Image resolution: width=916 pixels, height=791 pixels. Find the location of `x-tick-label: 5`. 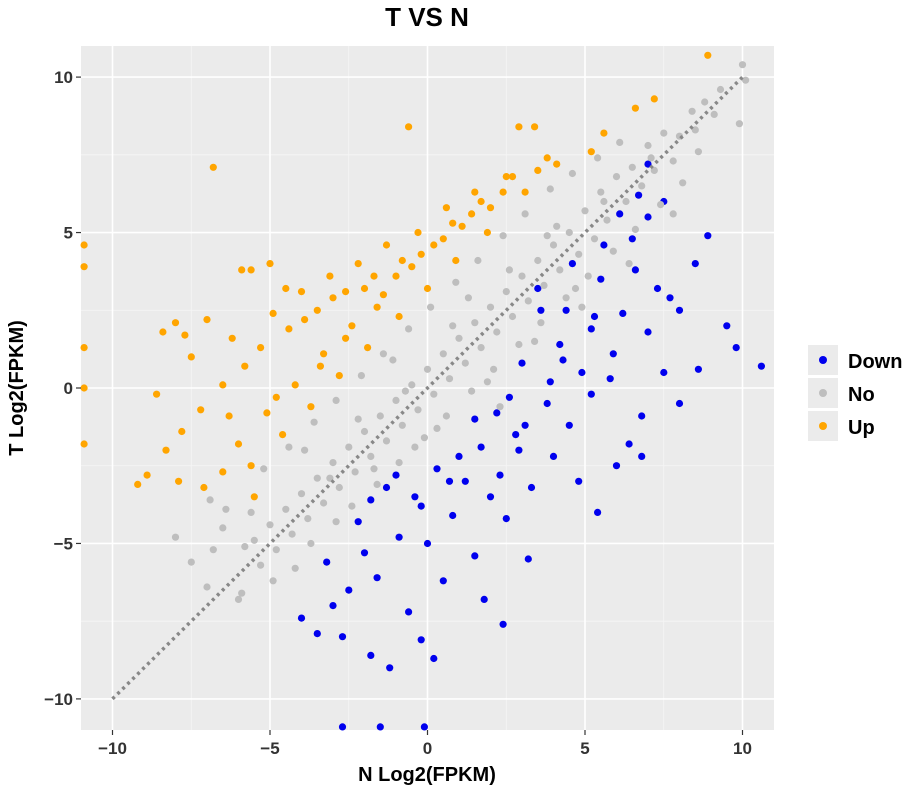

x-tick-label: 5 is located at coordinates (584, 748).